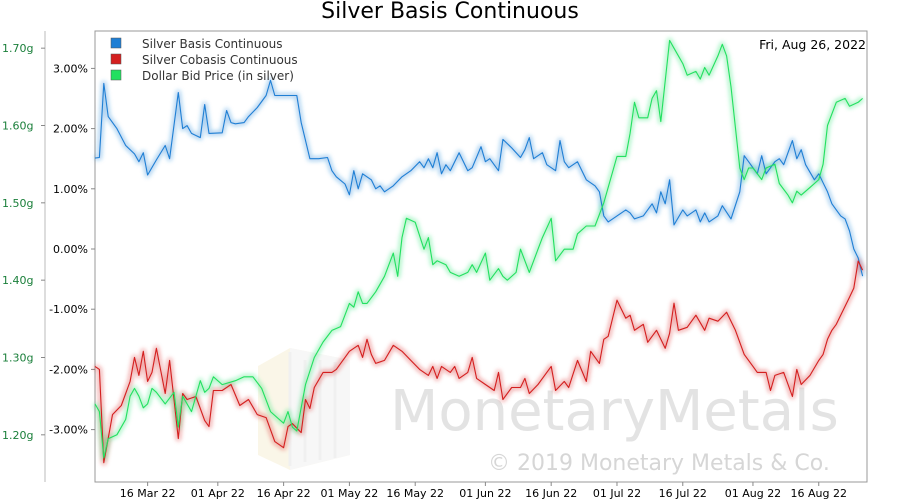 This screenshot has width=900, height=500. What do you see at coordinates (70, 129) in the screenshot?
I see `percent-tick-label: 2.00%` at bounding box center [70, 129].